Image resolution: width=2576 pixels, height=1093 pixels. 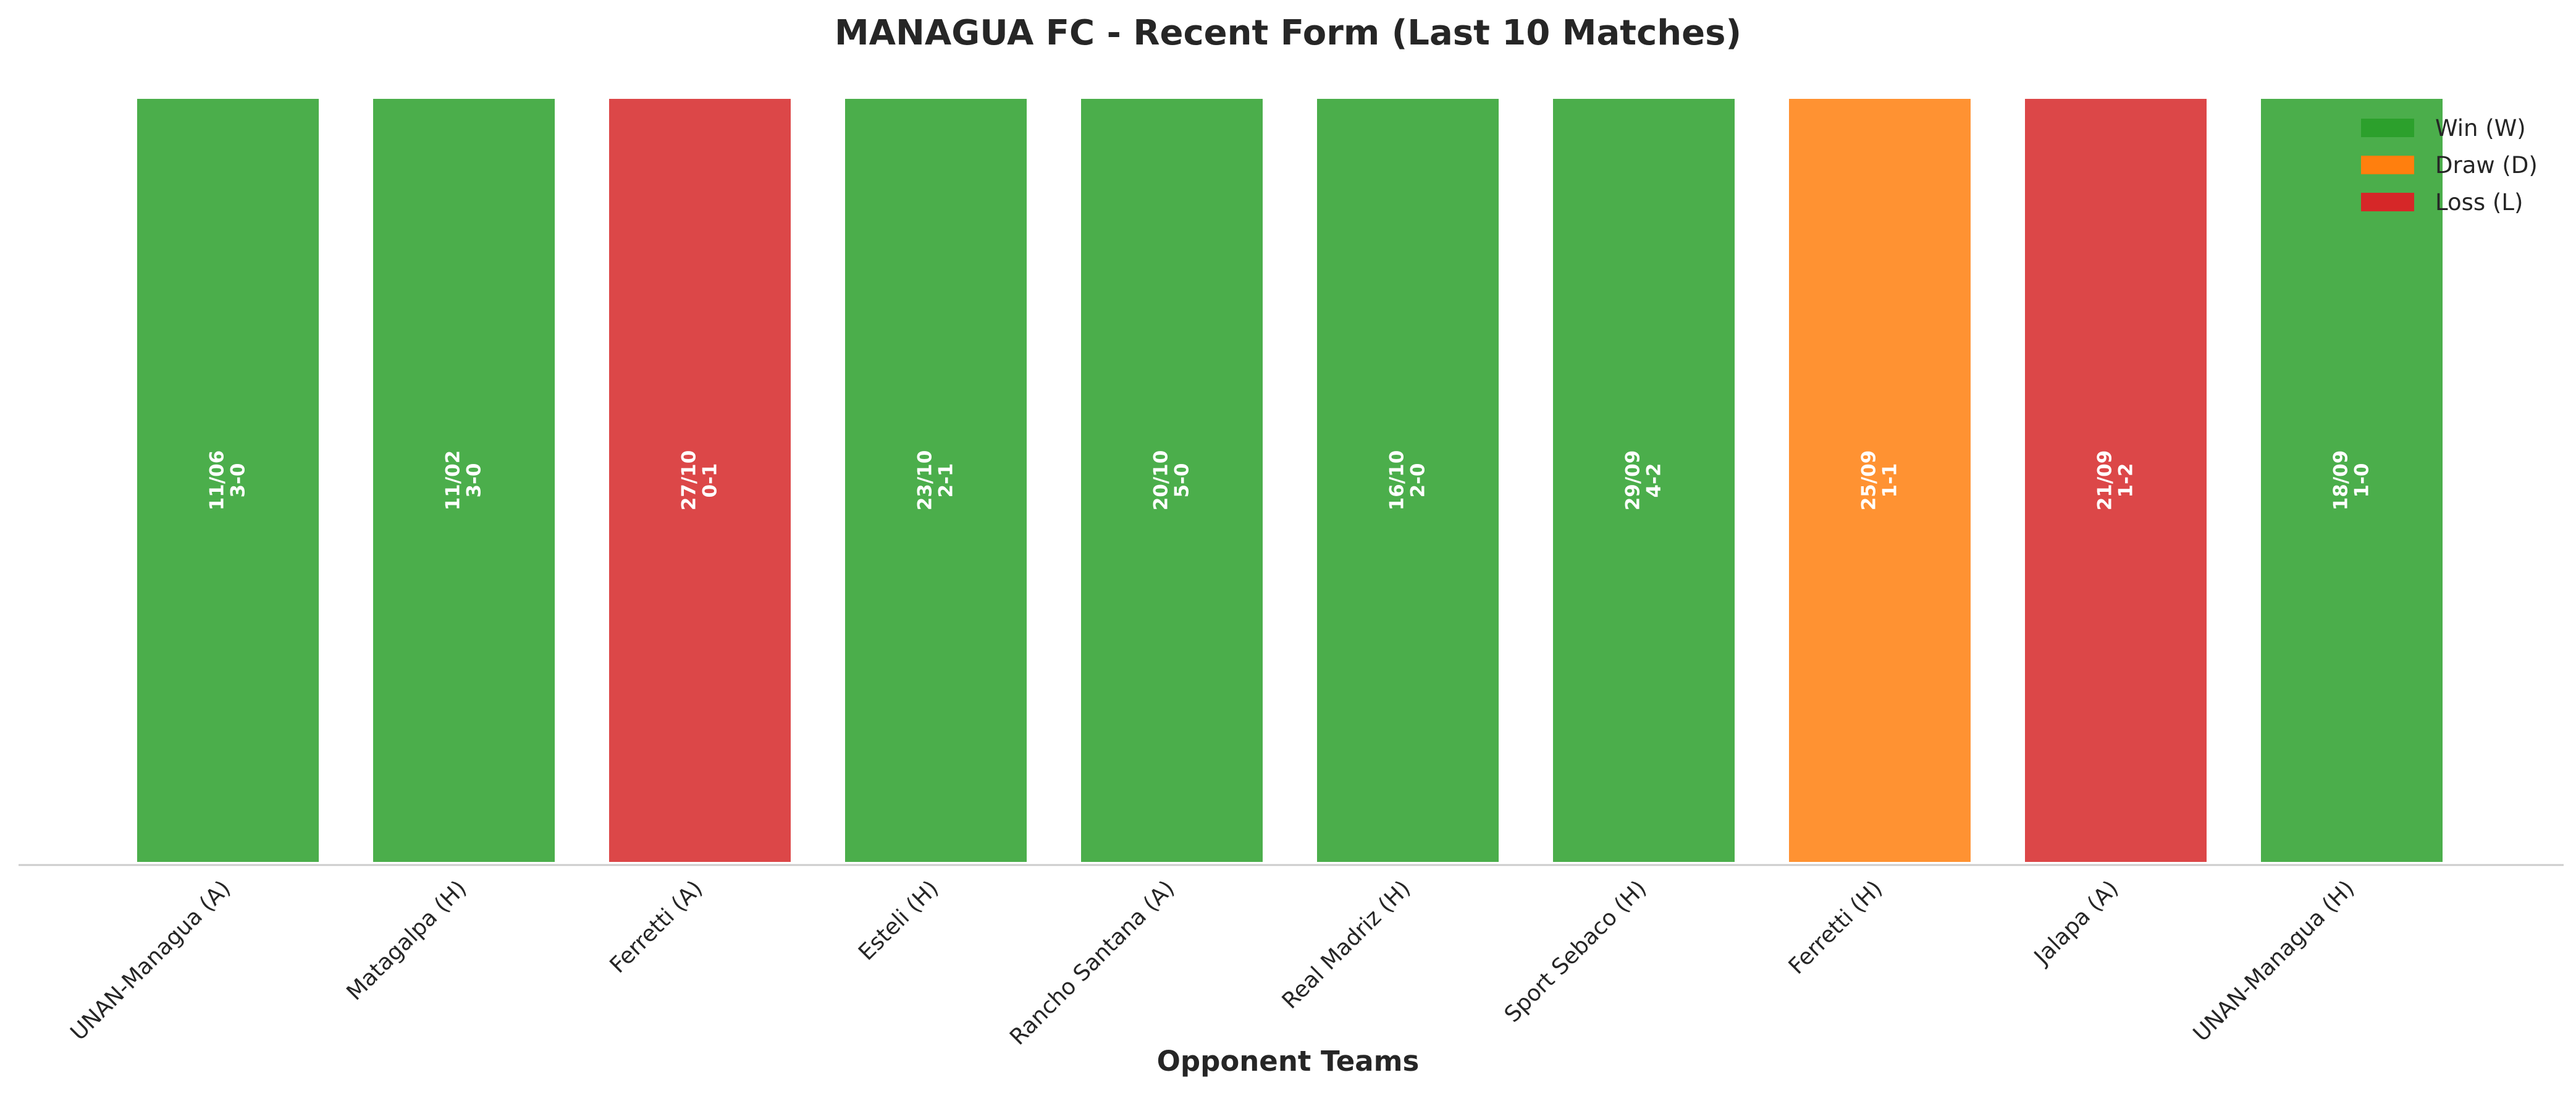 What do you see at coordinates (710, 480) in the screenshot?
I see `bar-score-3: 0-1` at bounding box center [710, 480].